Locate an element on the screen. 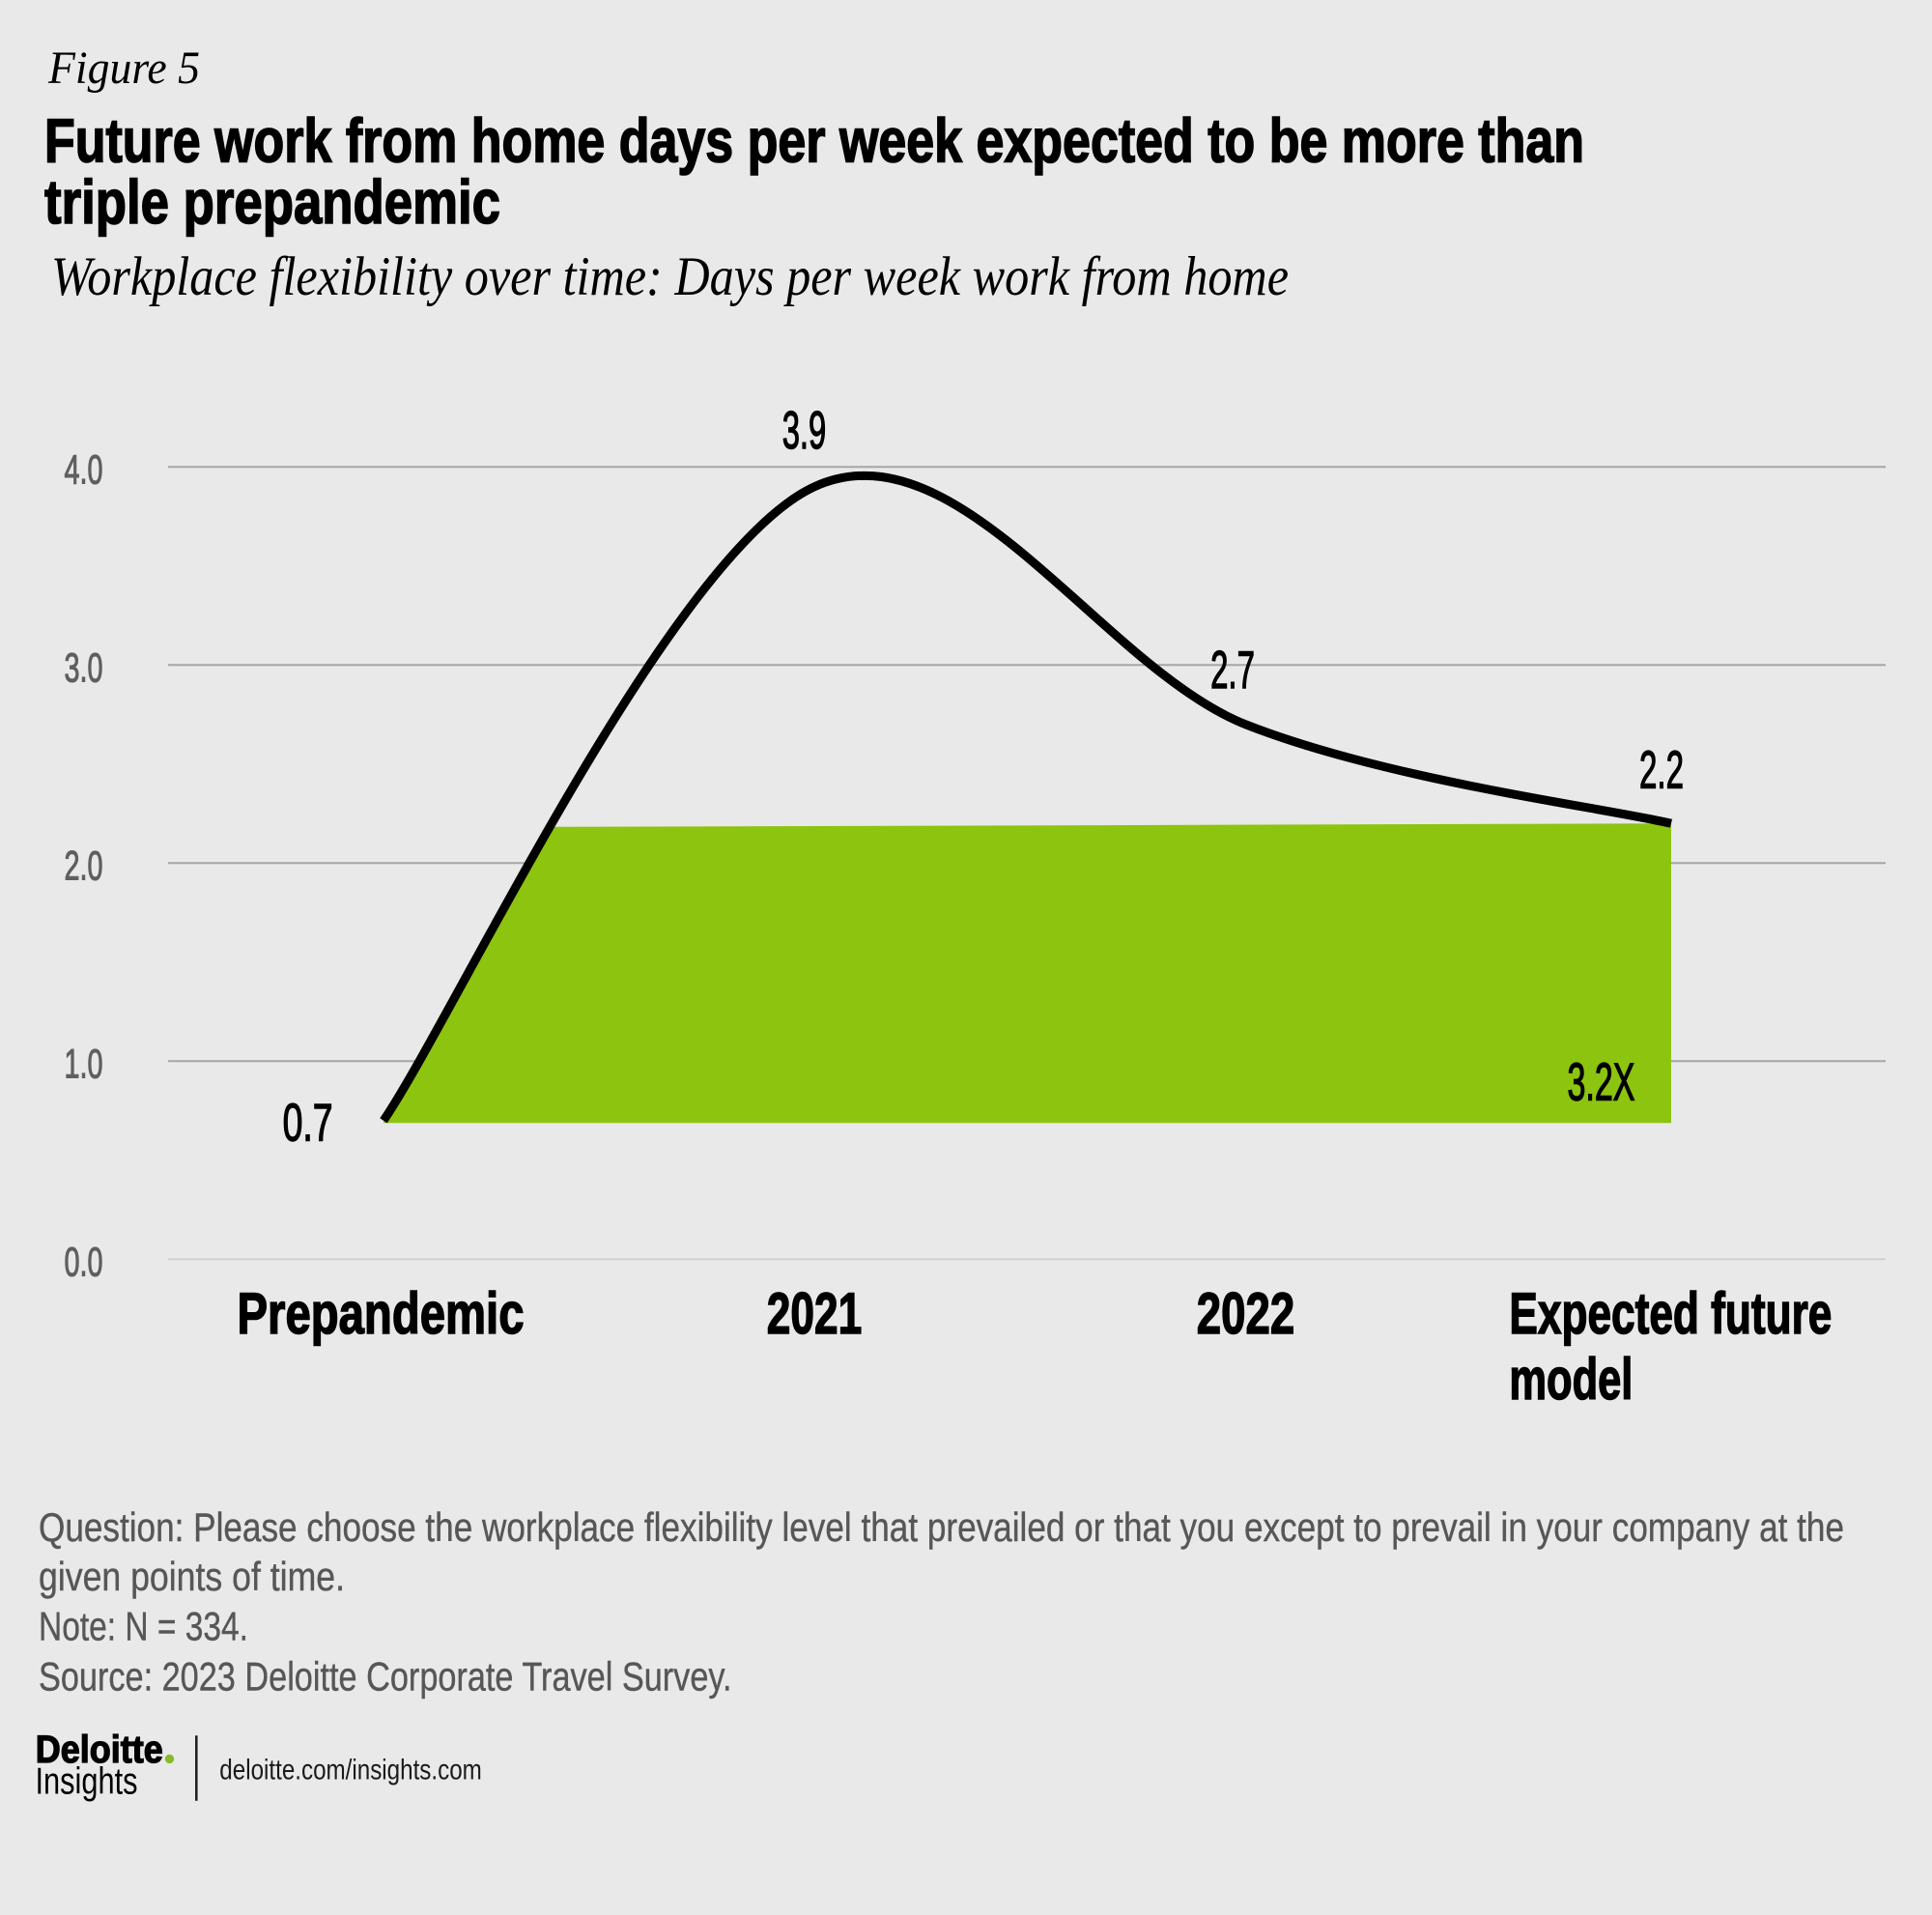  svg-text: 3.0 is located at coordinates (84, 669).